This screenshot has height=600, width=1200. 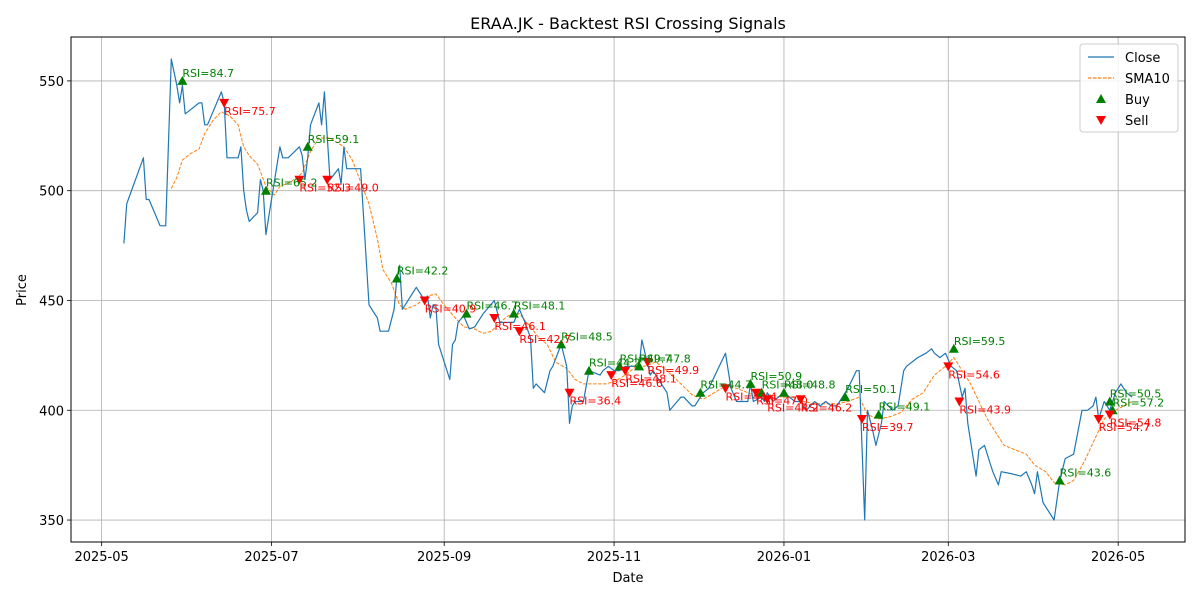 What do you see at coordinates (628, 23) in the screenshot?
I see `chart-title: ERAA.JK - Backtest RSI Crossing Signals` at bounding box center [628, 23].